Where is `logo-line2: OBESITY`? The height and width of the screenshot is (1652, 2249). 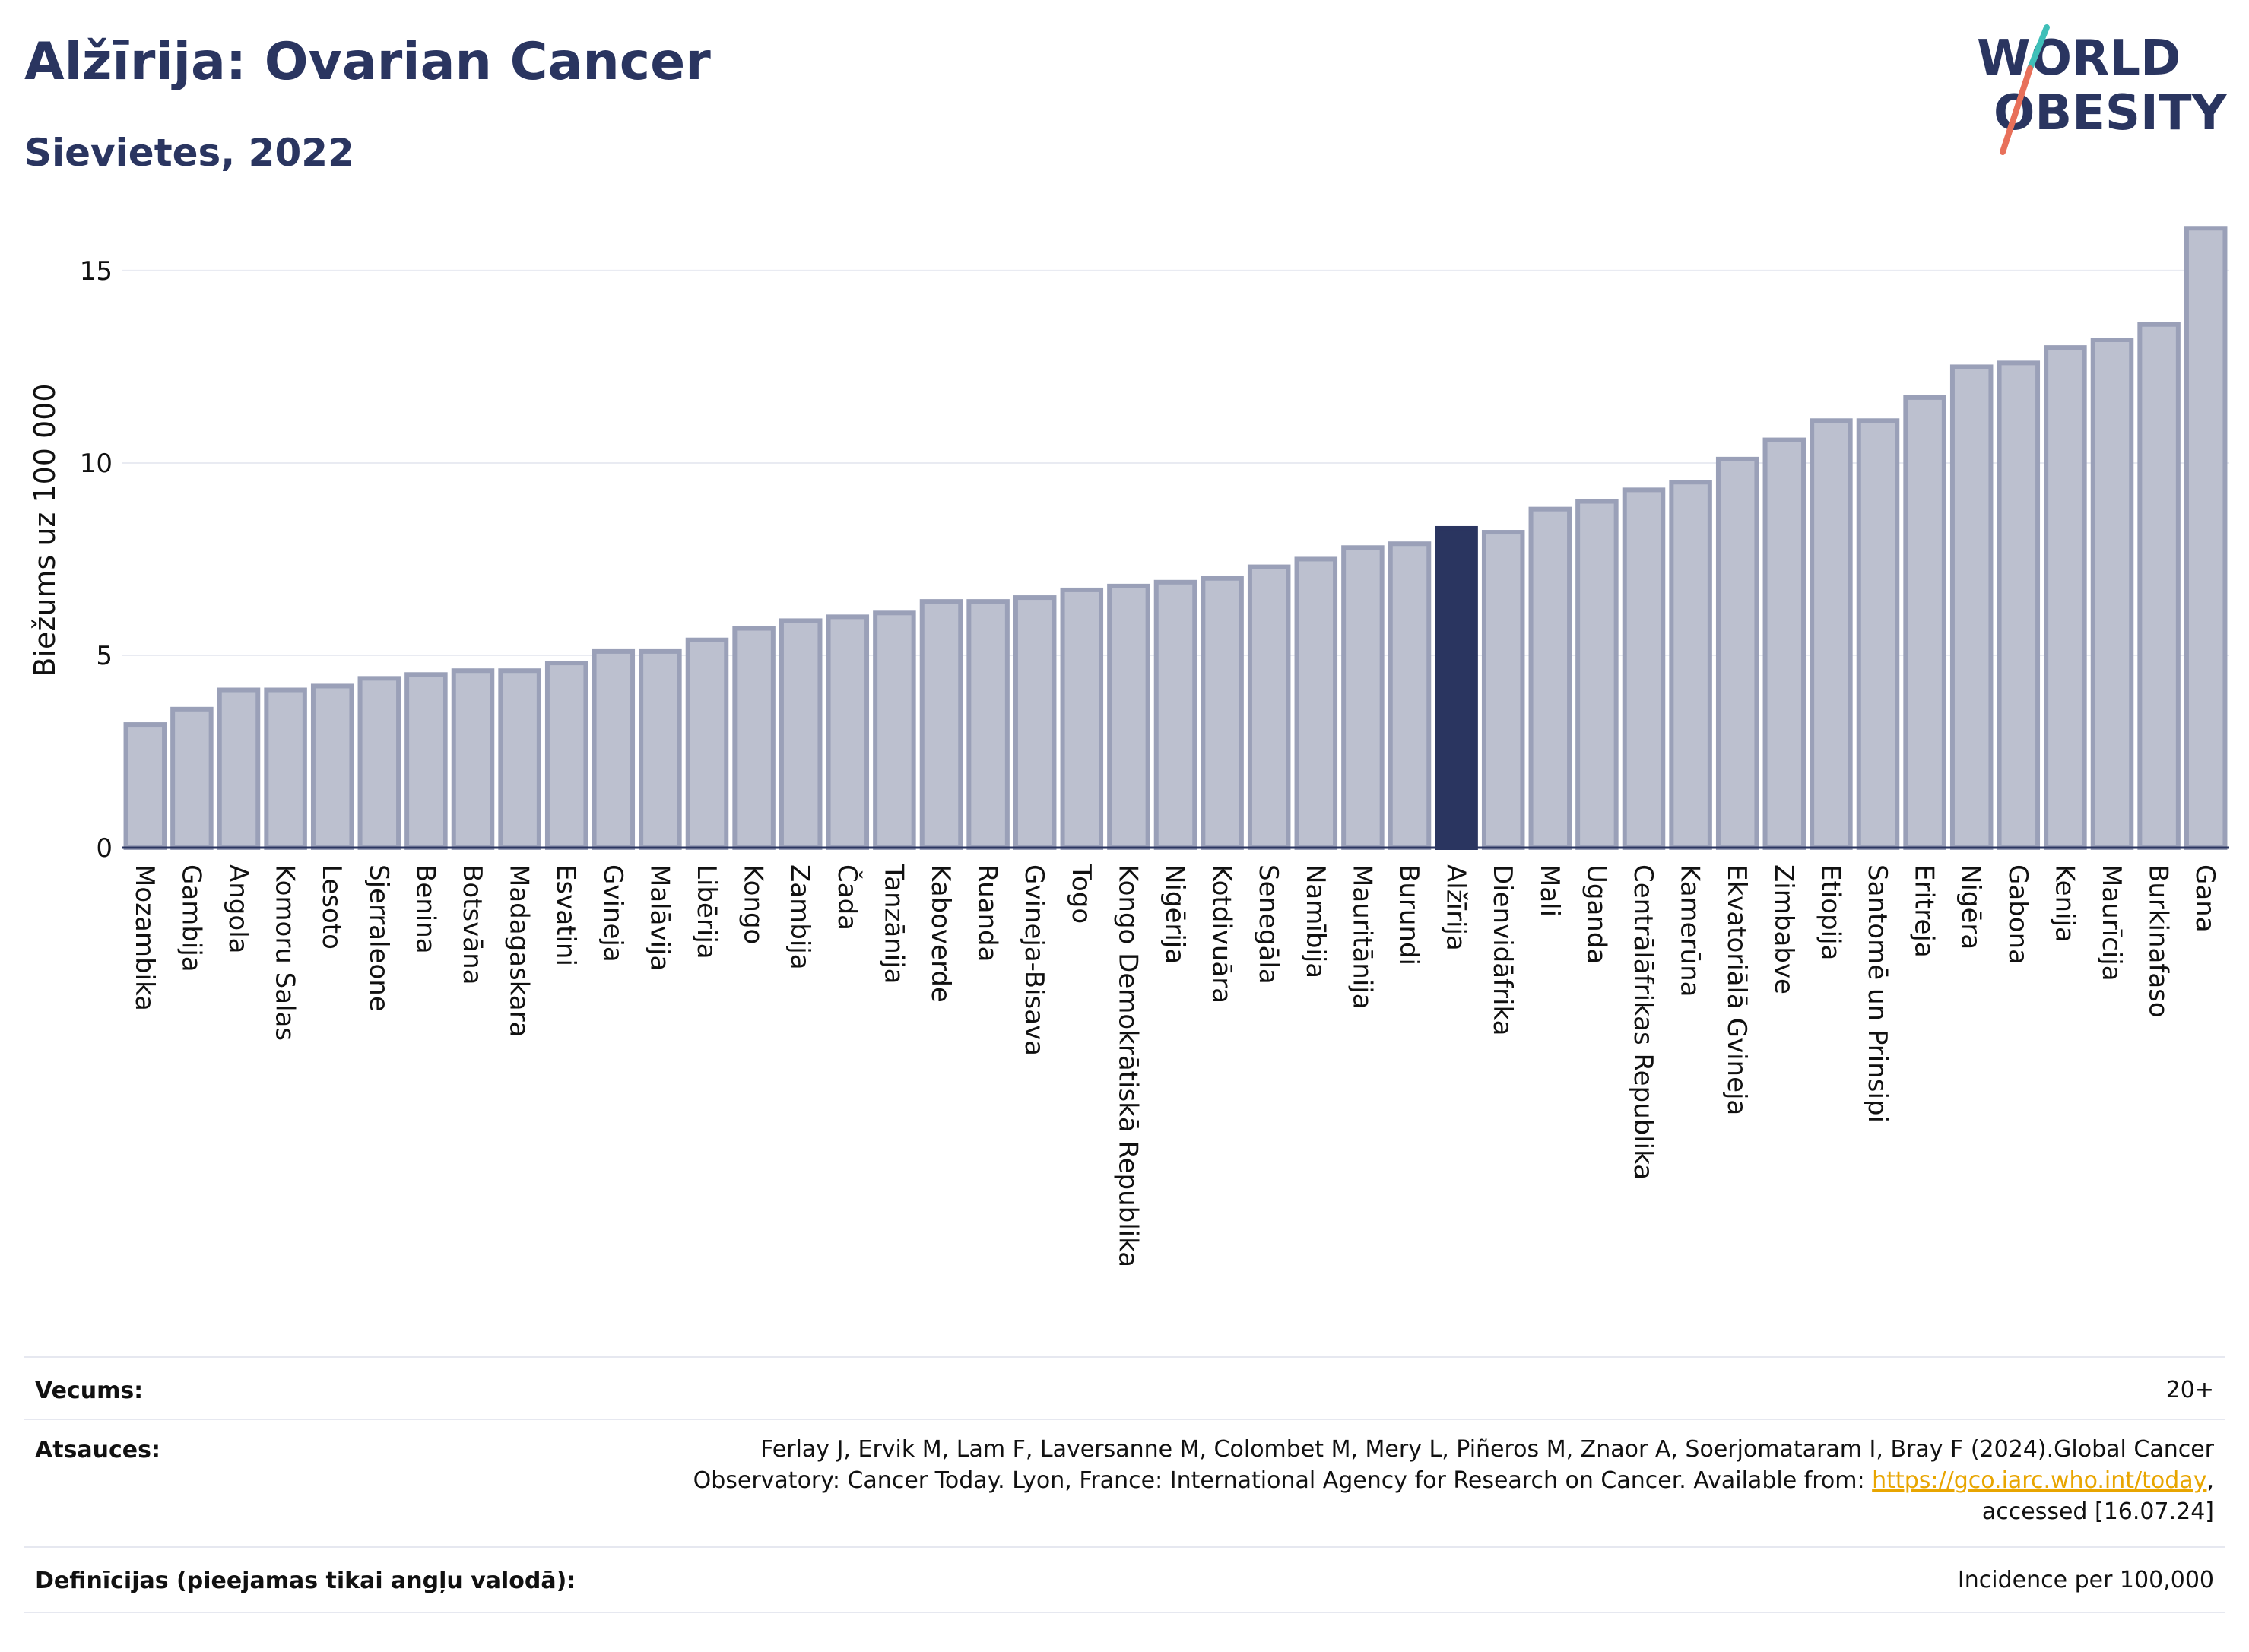 logo-line2: OBESITY is located at coordinates (2110, 113).